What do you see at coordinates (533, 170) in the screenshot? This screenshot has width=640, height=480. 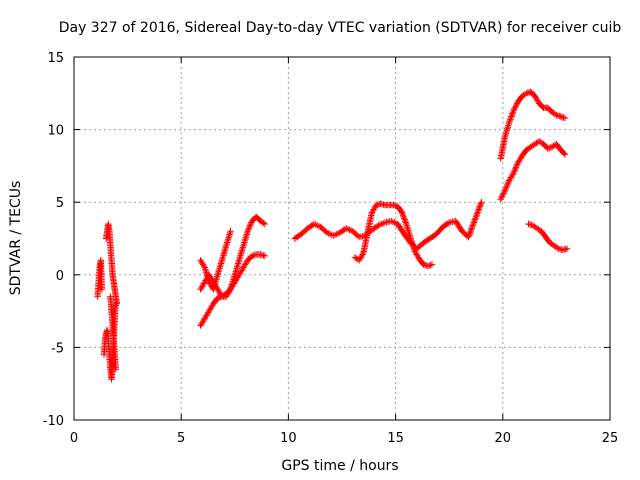 I see `series-arc-20b` at bounding box center [533, 170].